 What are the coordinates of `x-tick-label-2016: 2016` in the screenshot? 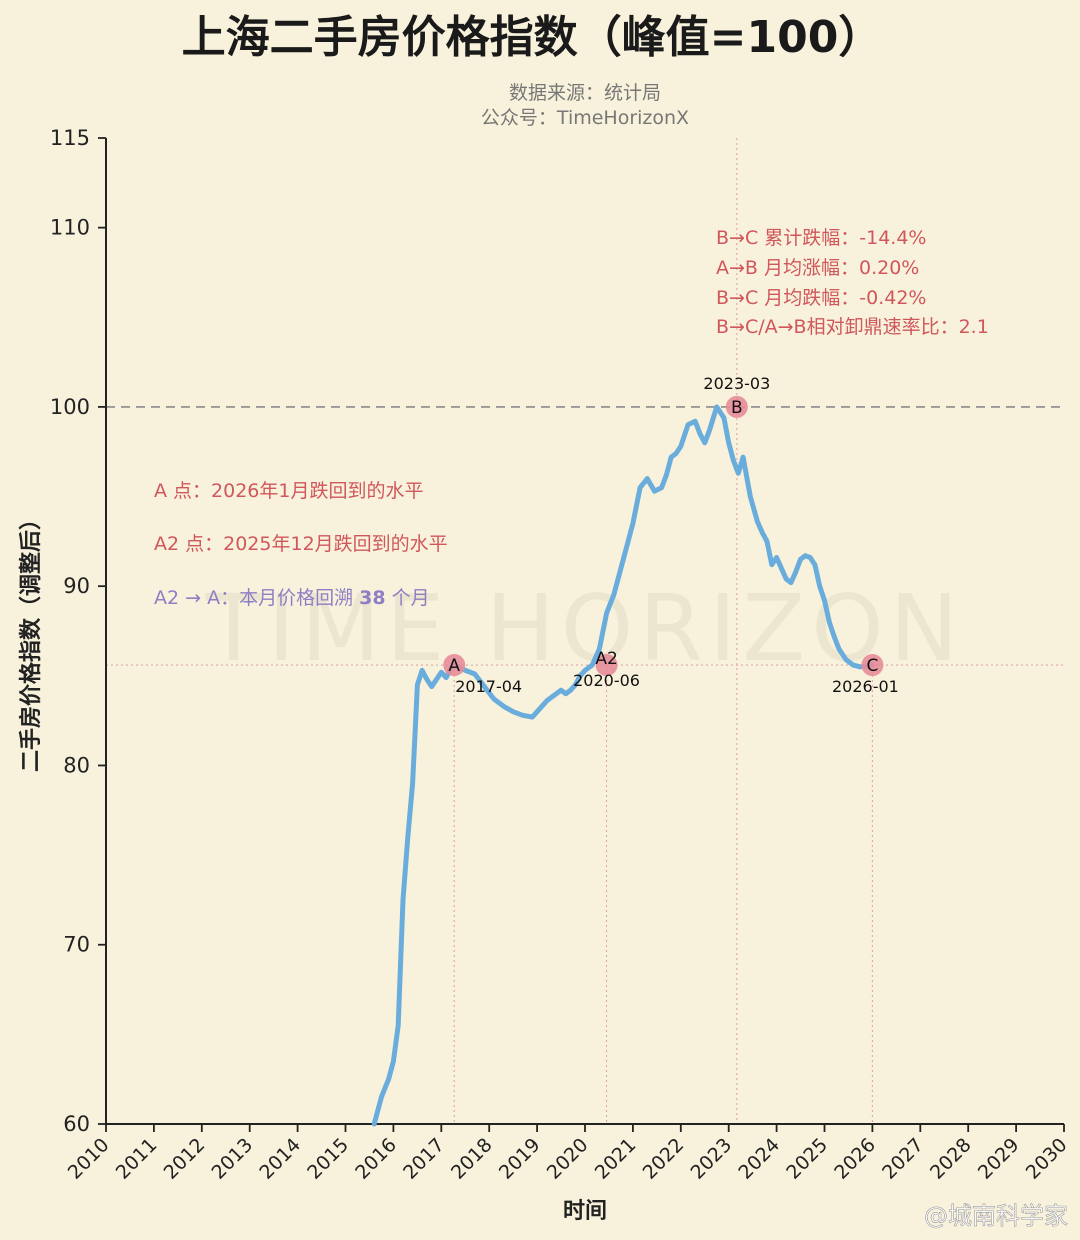 It's located at (376, 1159).